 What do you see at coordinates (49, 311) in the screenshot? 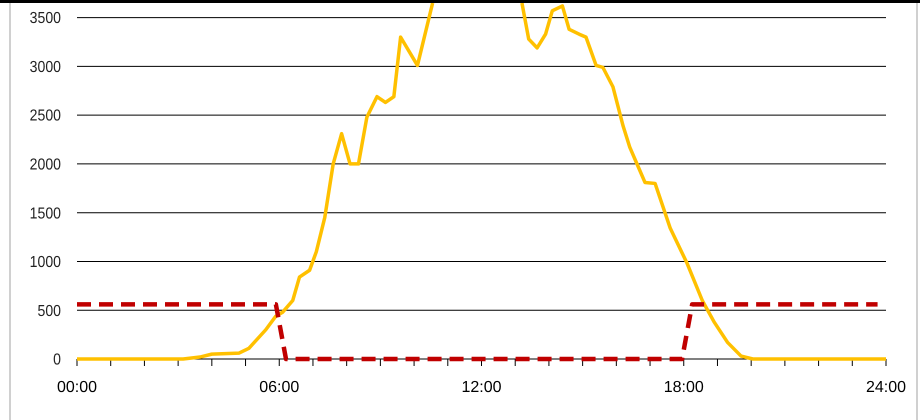
I see `y-tick-label: 500` at bounding box center [49, 311].